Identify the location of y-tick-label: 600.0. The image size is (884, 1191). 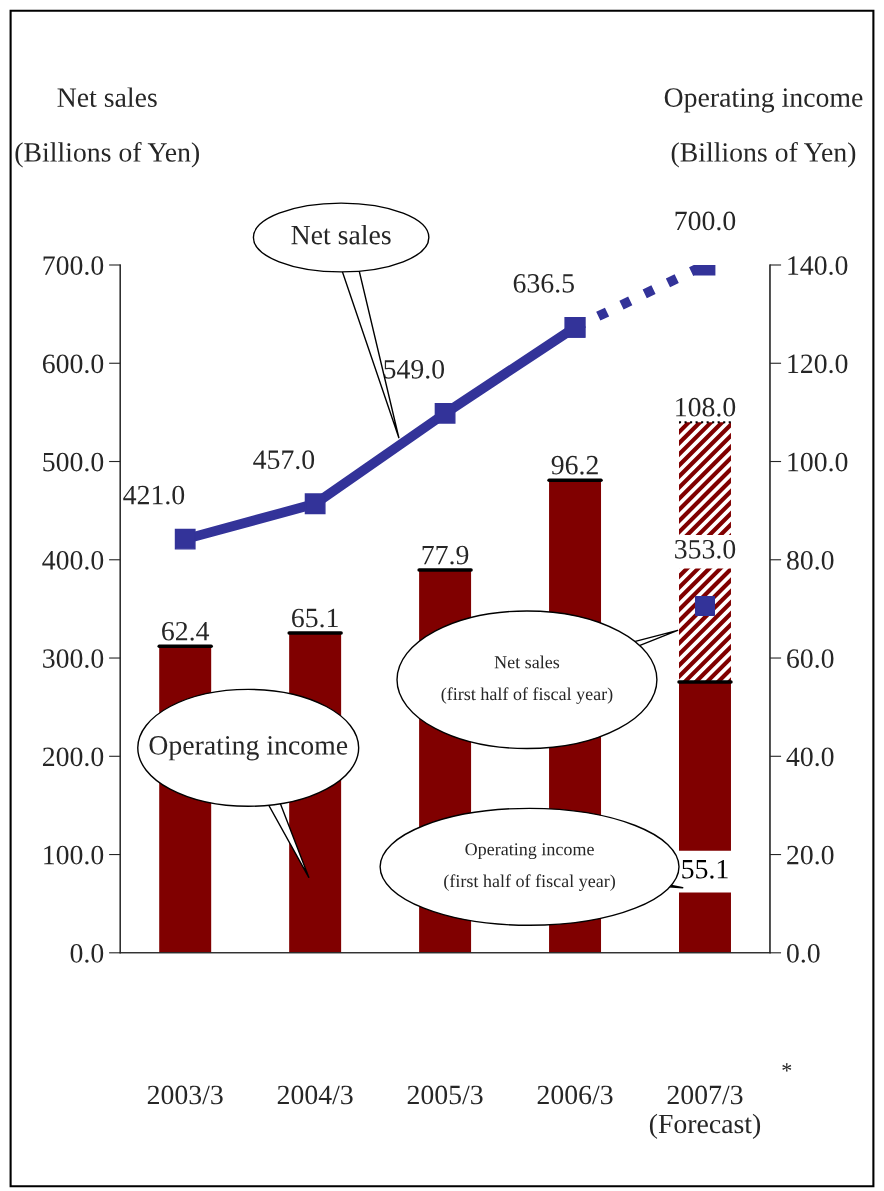
(73, 364).